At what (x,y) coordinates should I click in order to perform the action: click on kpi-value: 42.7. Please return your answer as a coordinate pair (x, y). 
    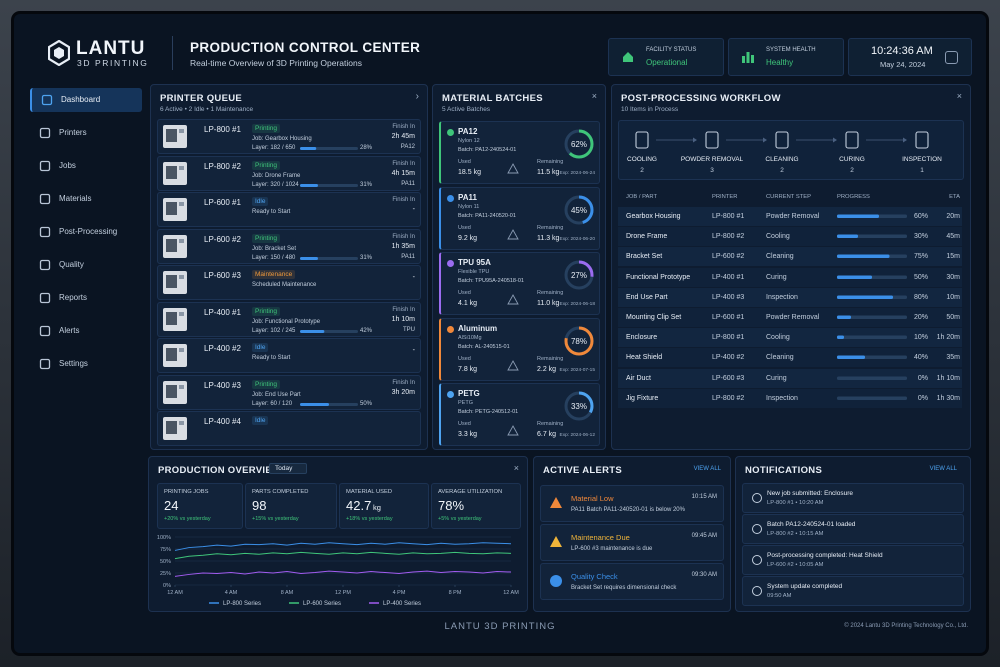
    Looking at the image, I should click on (359, 505).